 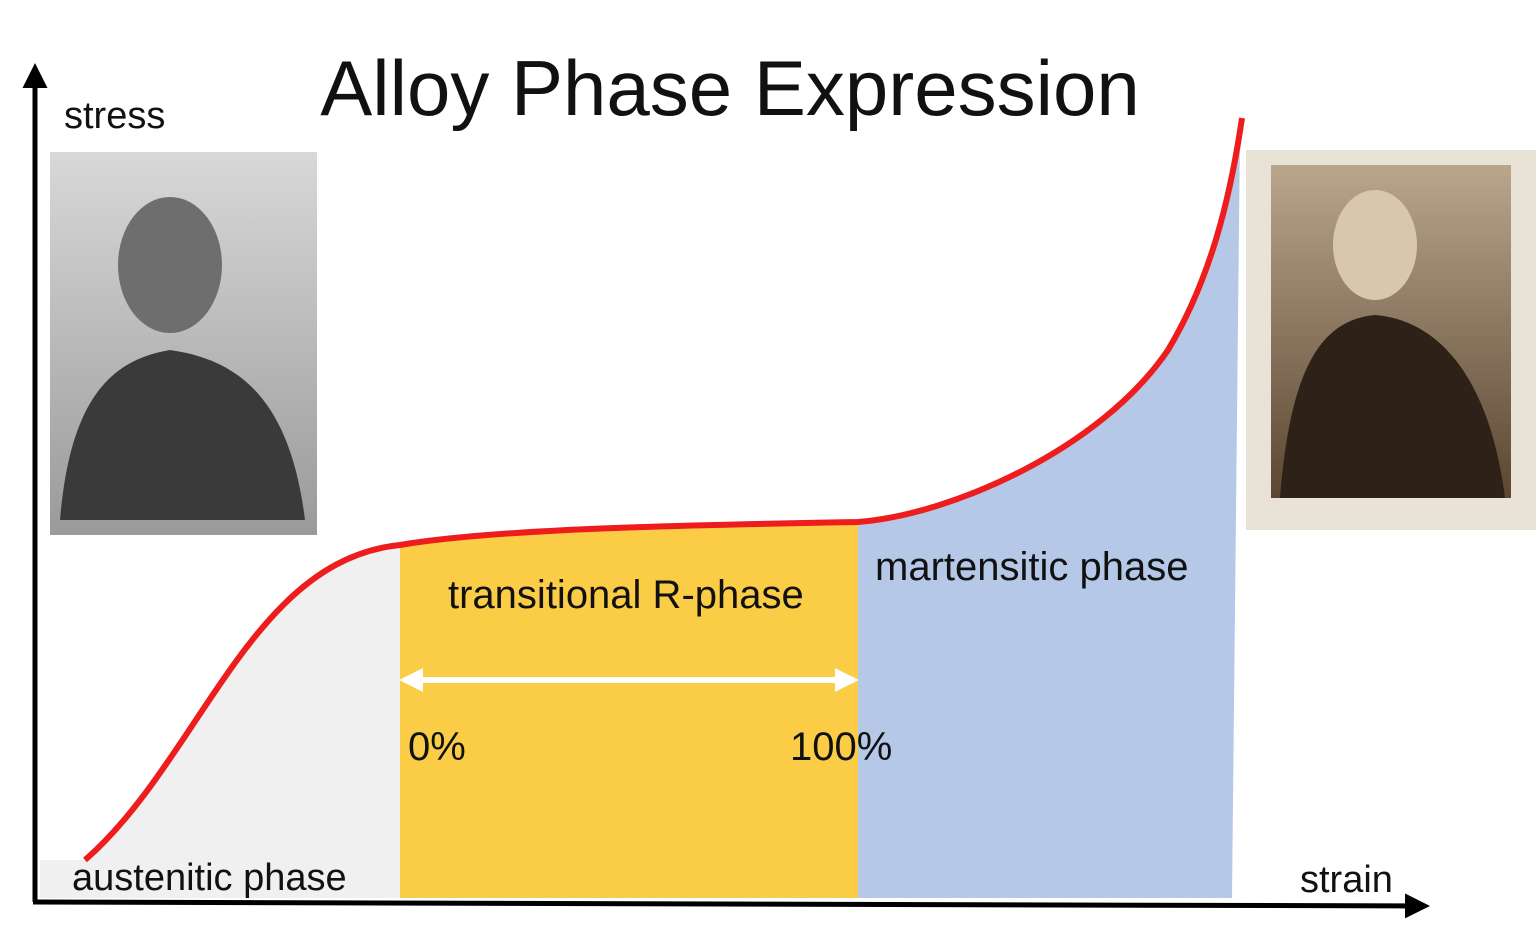 What do you see at coordinates (841, 747) in the screenshot?
I see `range-end: 100%` at bounding box center [841, 747].